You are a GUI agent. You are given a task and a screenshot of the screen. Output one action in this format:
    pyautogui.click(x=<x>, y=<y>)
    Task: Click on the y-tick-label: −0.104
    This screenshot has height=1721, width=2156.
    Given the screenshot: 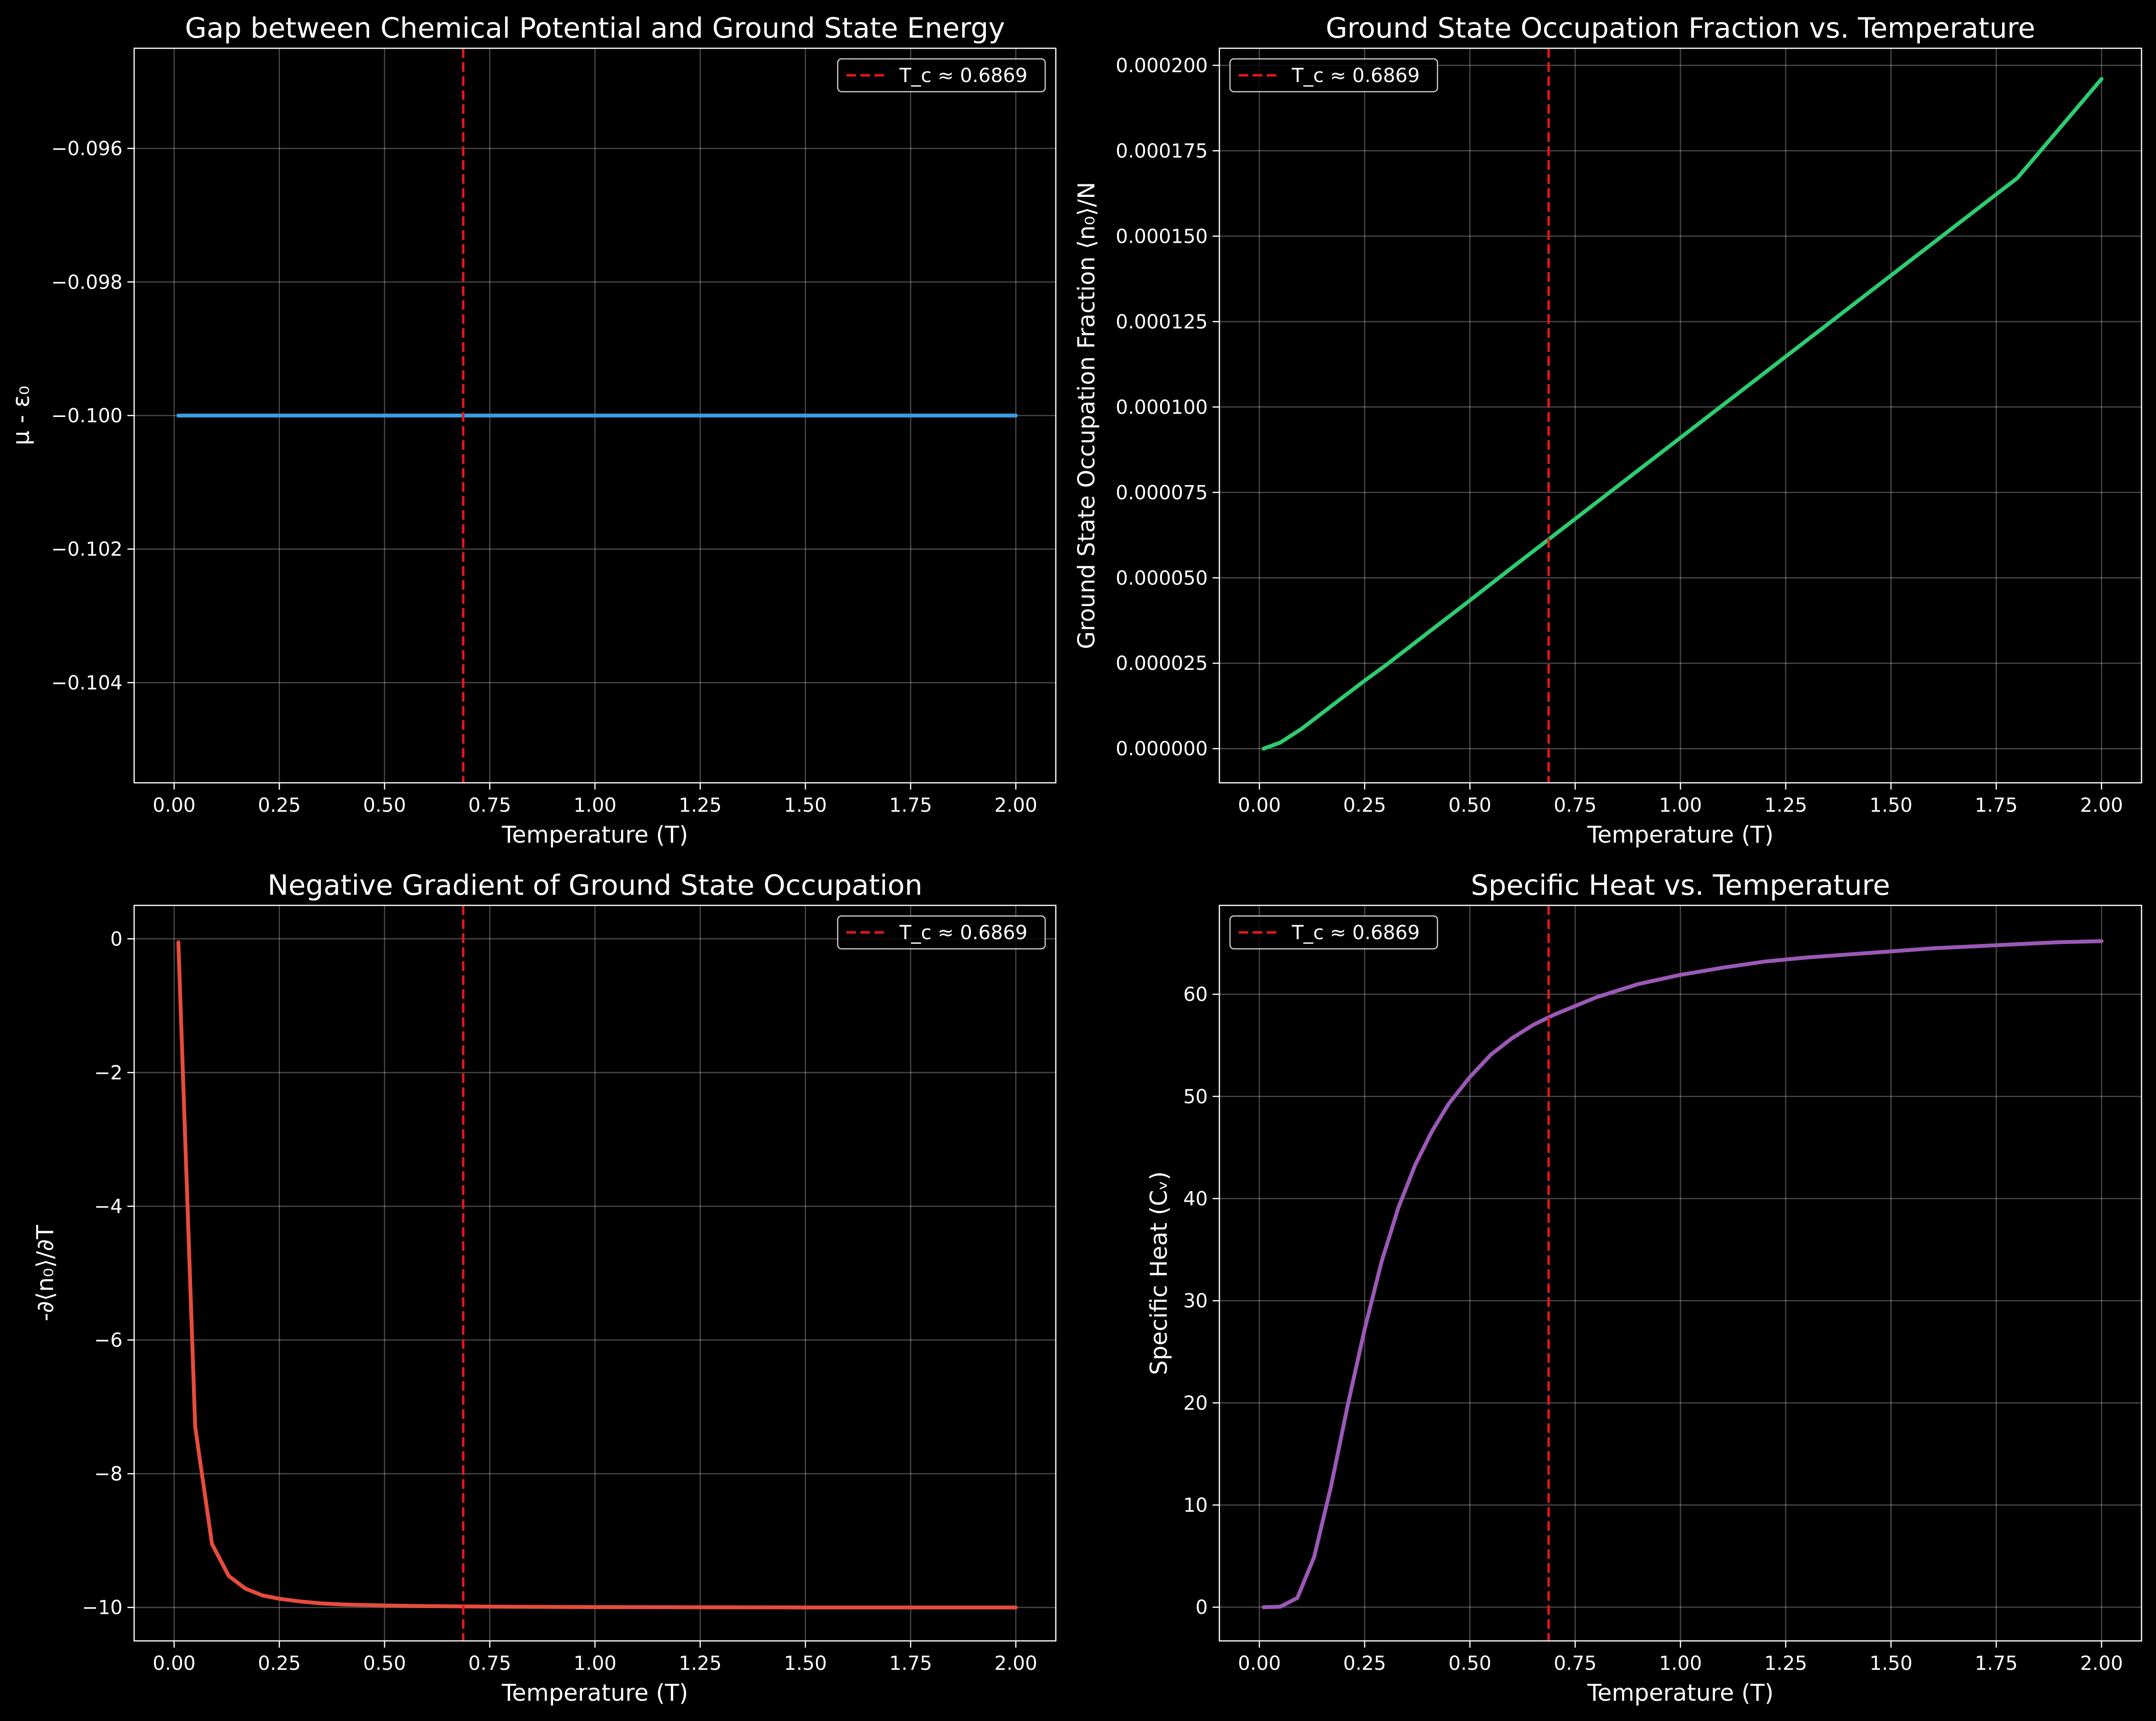 What is the action you would take?
    pyautogui.click(x=87, y=683)
    